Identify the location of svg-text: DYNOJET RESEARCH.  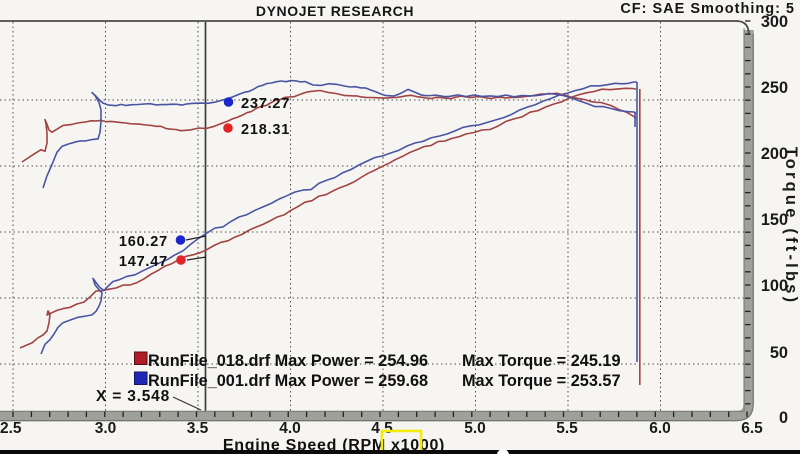
(335, 11).